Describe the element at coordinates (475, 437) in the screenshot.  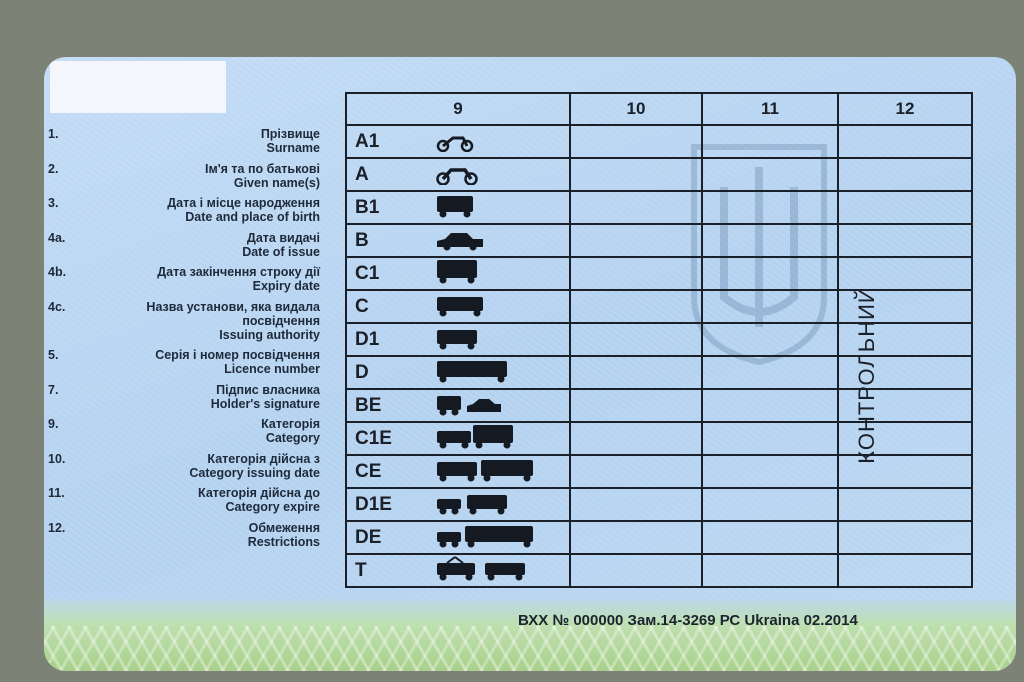
I see `truck-trailer-icon` at that location.